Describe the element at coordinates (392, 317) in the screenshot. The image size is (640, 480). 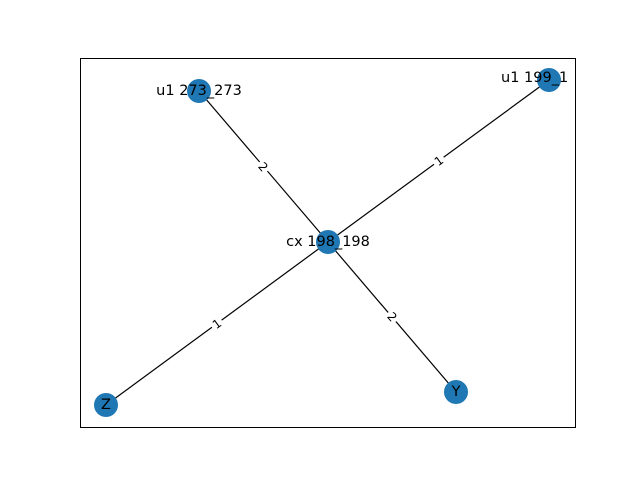
I see `edge-label-cx-198-y: 2` at that location.